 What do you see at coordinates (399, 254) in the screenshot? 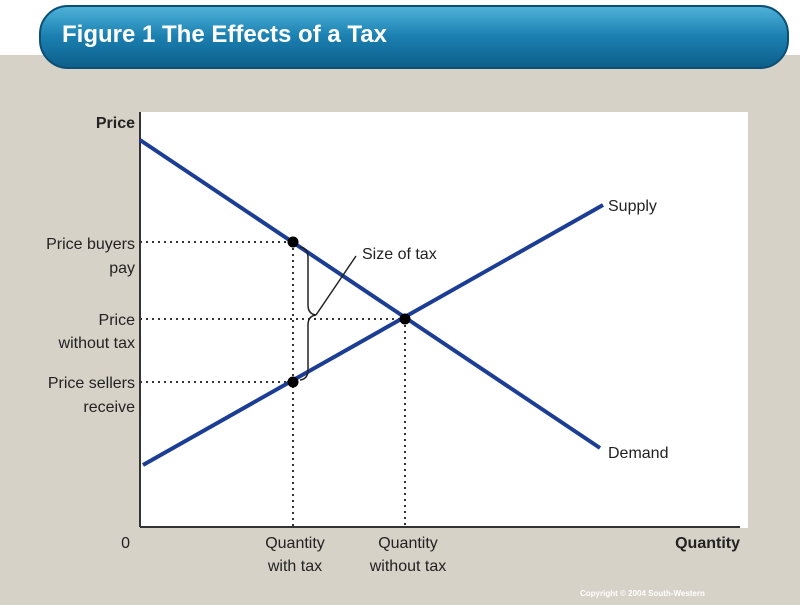
I see `annotation: Size of tax` at bounding box center [399, 254].